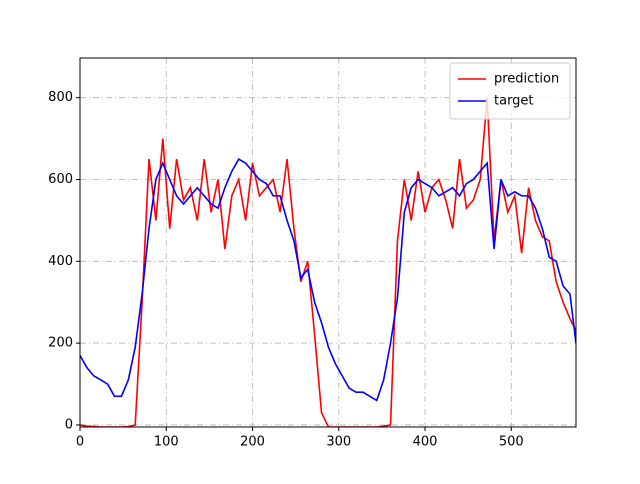 The width and height of the screenshot is (640, 484). I want to click on x-tick-label: 400, so click(425, 442).